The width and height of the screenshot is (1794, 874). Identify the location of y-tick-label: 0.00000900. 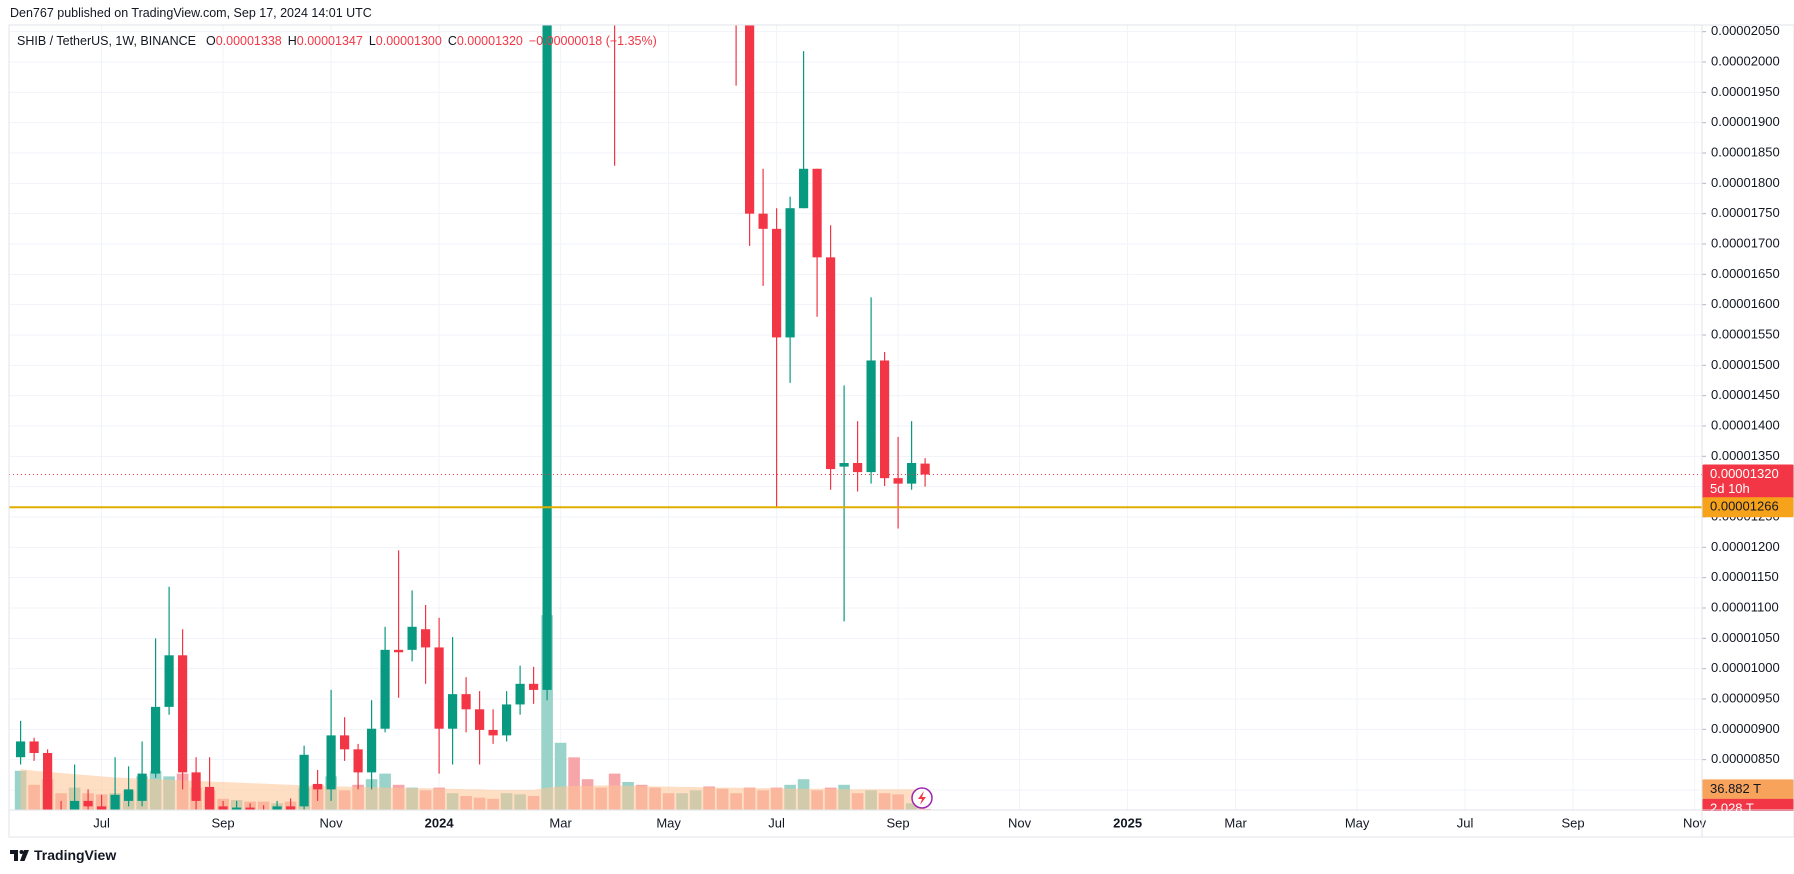
(1745, 728).